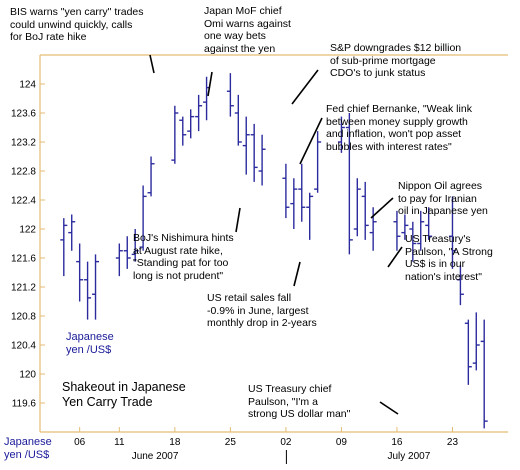  Describe the element at coordinates (27, 85) in the screenshot. I see `y-tick-label: 124` at that location.